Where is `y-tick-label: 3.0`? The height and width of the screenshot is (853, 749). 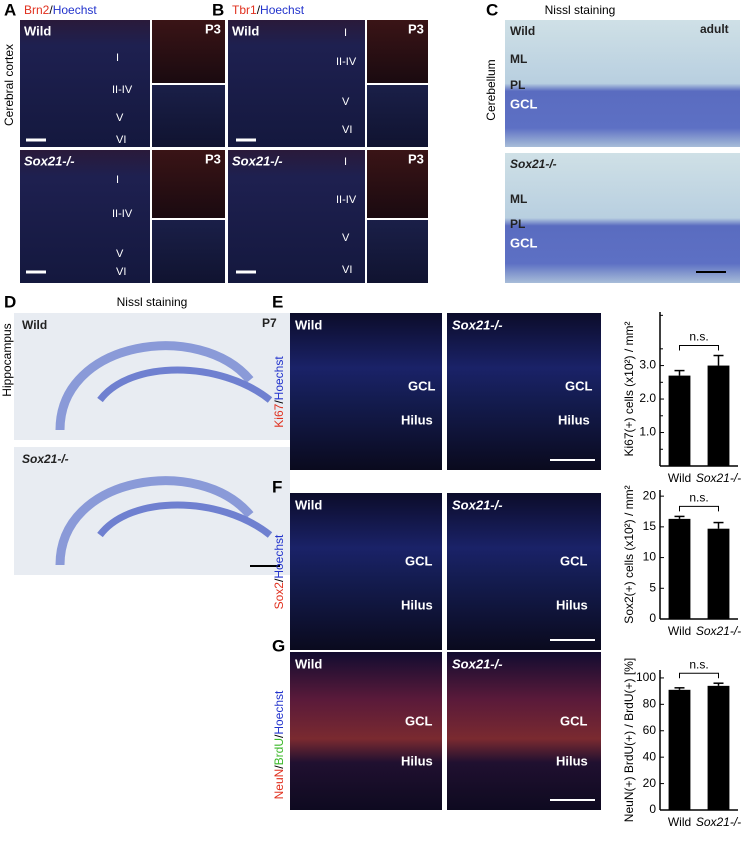
y-tick-label: 3.0 is located at coordinates (647, 365).